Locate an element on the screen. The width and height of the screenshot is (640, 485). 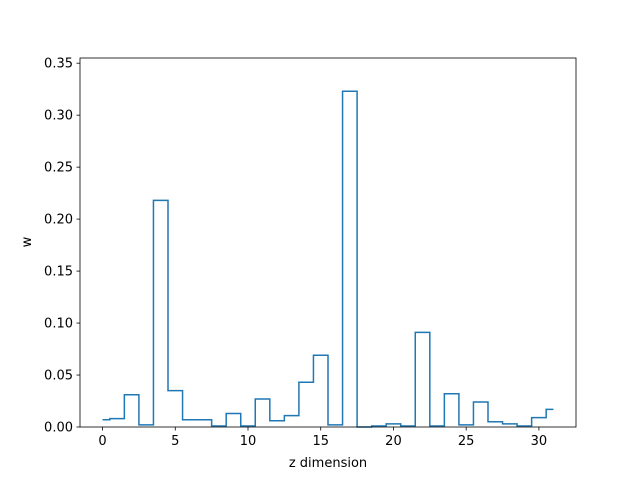
y-axis-label: w is located at coordinates (27, 241).